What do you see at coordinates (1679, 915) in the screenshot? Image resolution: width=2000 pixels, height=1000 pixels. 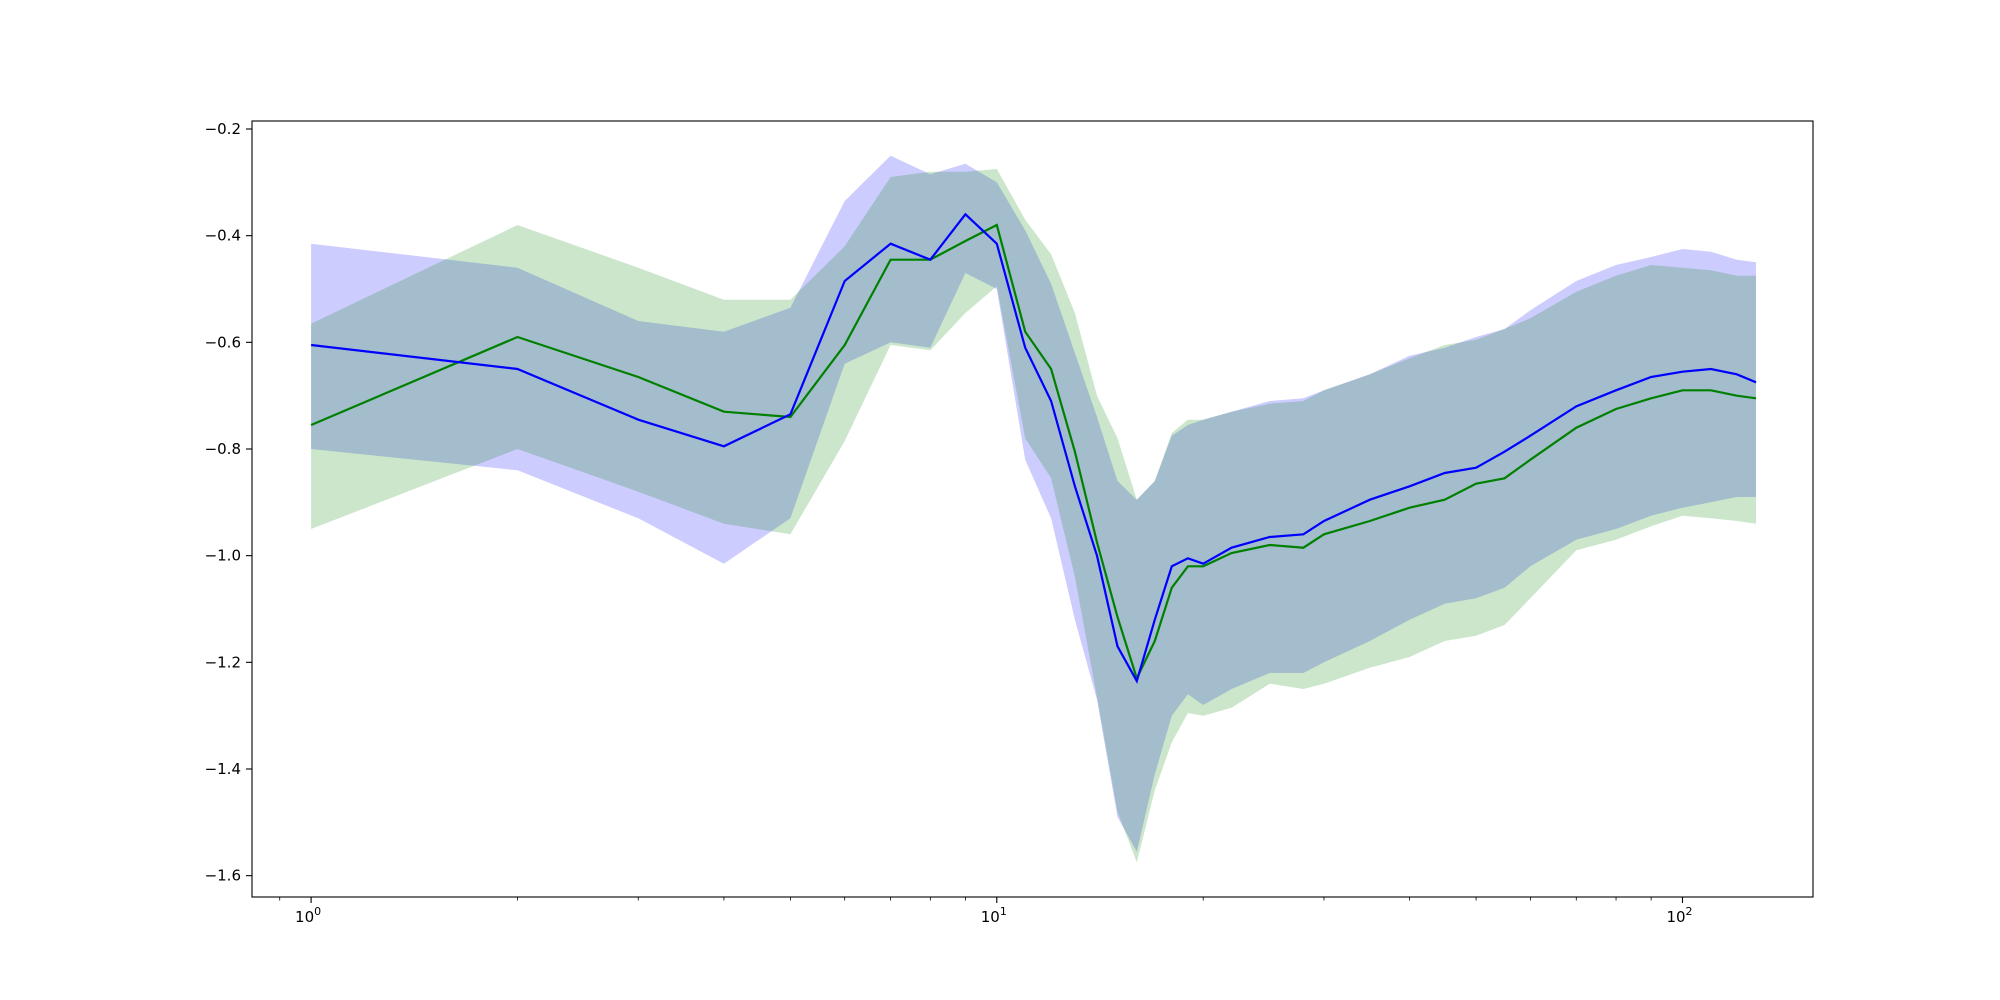 I see `x-tick-label: 10²` at bounding box center [1679, 915].